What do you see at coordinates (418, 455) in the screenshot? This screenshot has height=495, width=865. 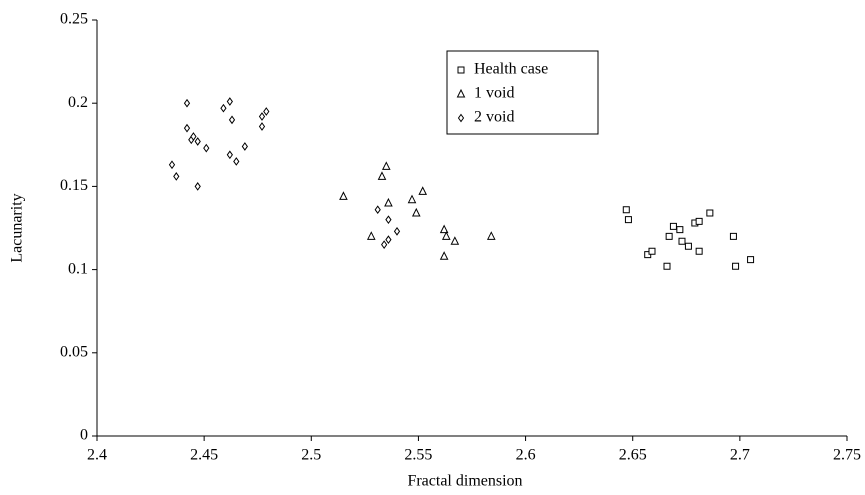 I see `x-tick-label: 2.55` at bounding box center [418, 455].